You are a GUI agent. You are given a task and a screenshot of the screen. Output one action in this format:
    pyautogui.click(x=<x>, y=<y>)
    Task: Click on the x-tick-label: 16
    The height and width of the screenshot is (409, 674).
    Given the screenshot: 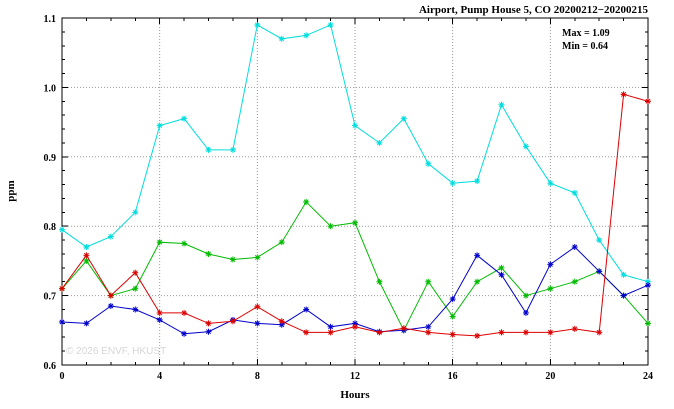 What is the action you would take?
    pyautogui.click(x=453, y=376)
    